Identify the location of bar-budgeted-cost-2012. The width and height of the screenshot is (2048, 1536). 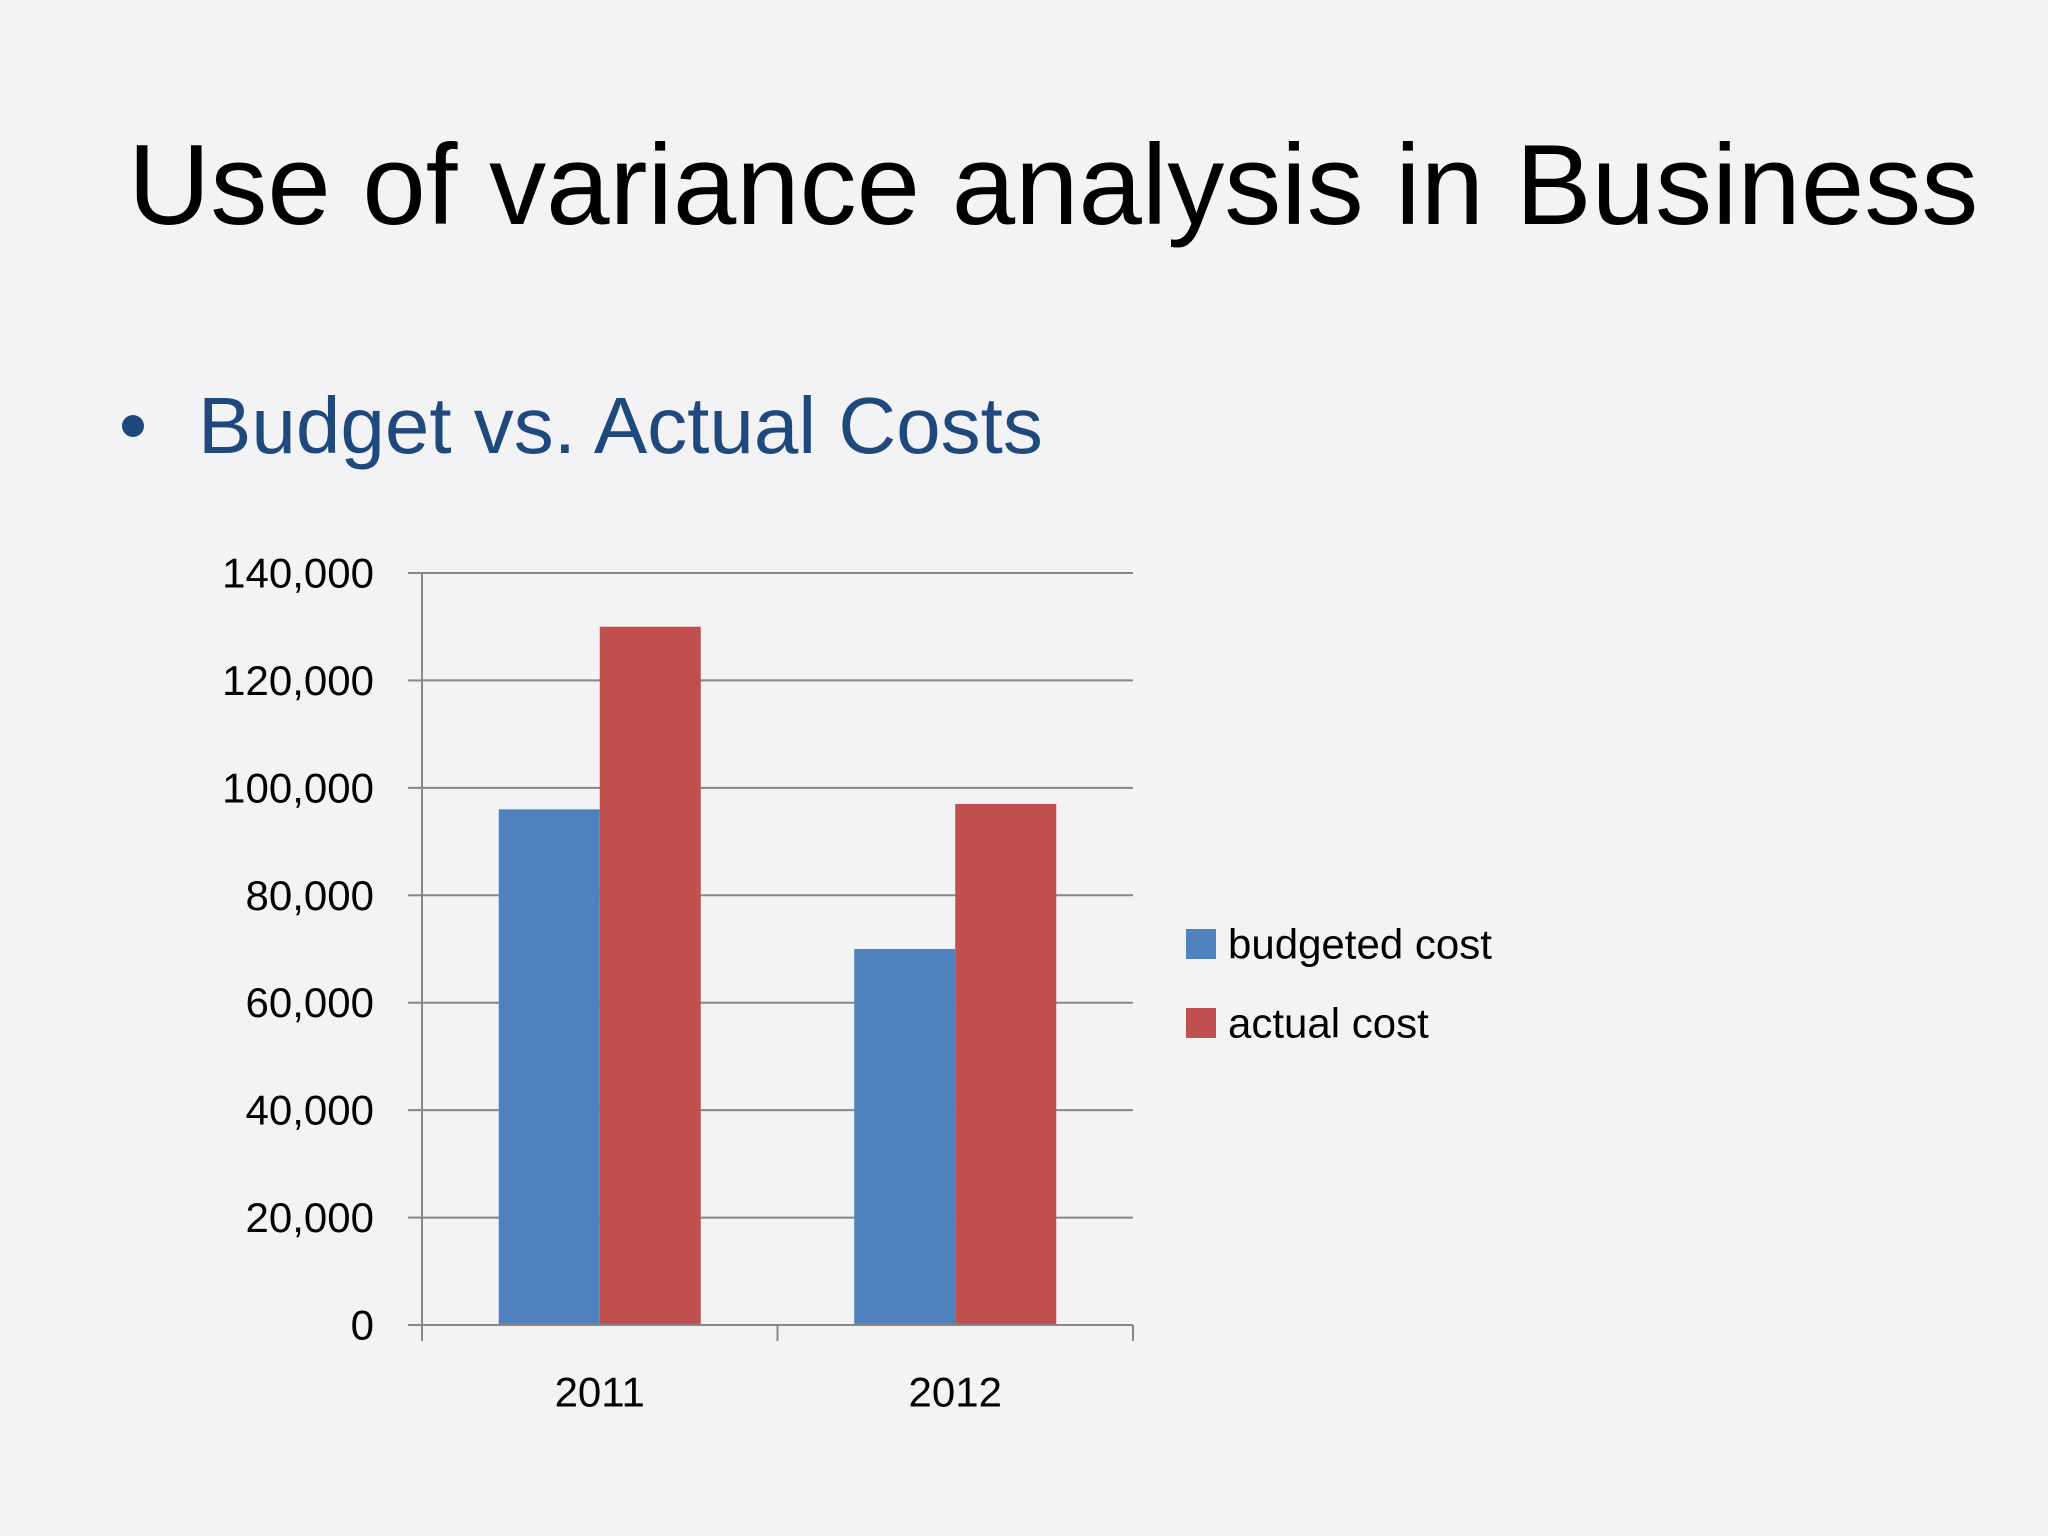
(905, 1137).